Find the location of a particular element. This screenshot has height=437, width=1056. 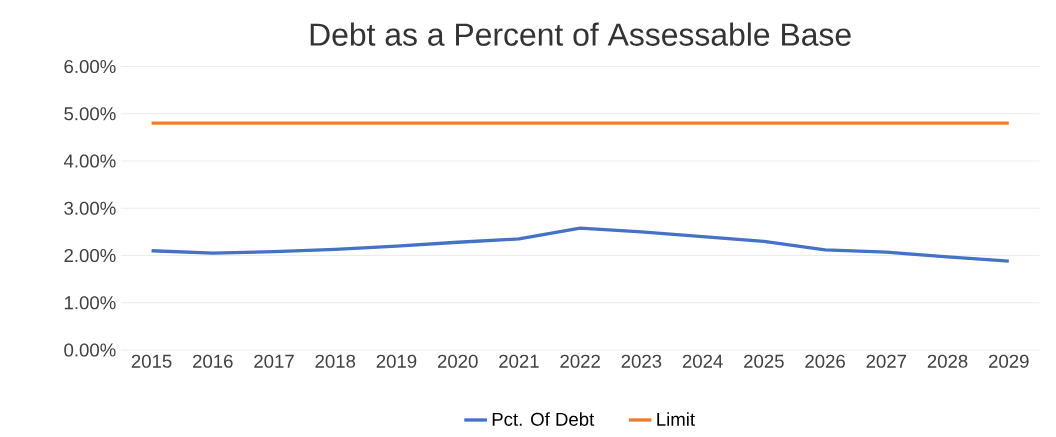

x-tick-label: 2015 is located at coordinates (151, 361).